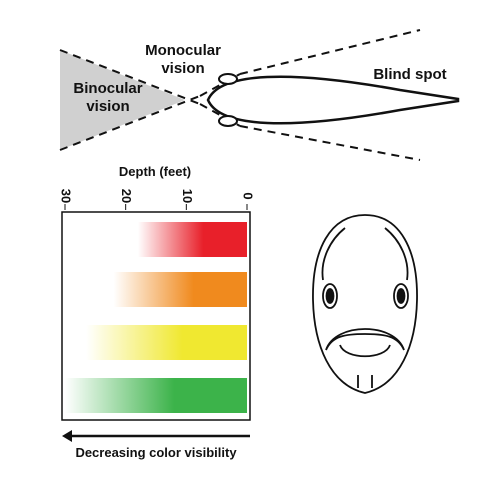  I want to click on x-tick-label: 30, so click(66, 196).